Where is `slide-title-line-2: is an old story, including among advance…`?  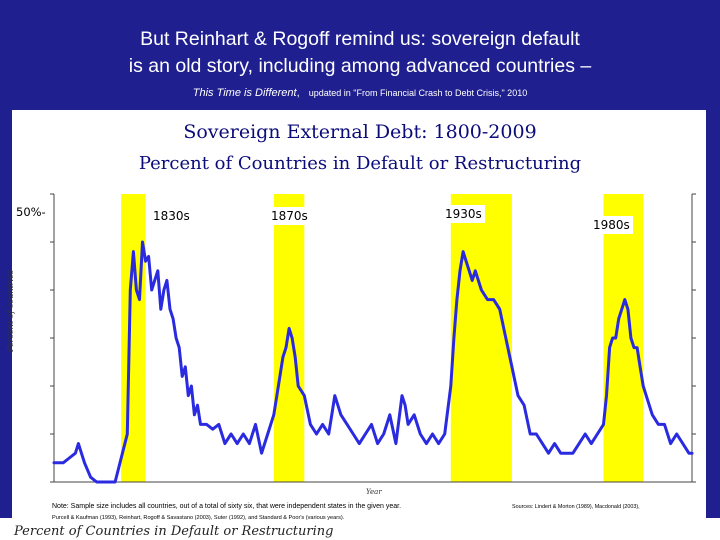
slide-title-line-2: is an old story, including among advance… is located at coordinates (360, 66).